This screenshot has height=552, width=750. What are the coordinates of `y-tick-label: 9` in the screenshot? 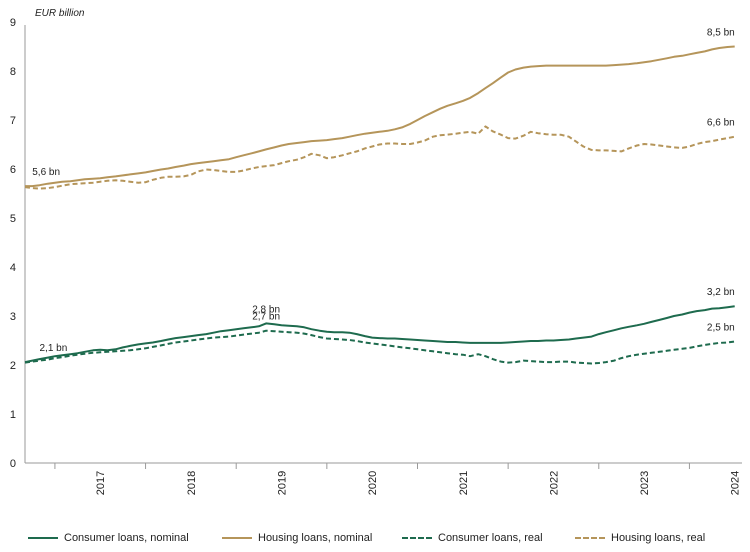 It's located at (13, 23).